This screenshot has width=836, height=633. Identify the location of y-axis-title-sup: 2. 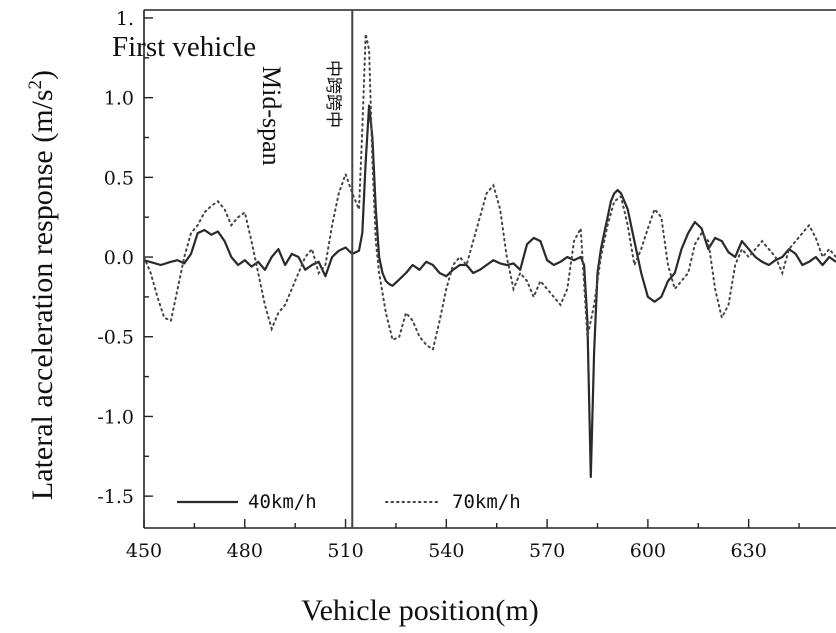
(35, 85).